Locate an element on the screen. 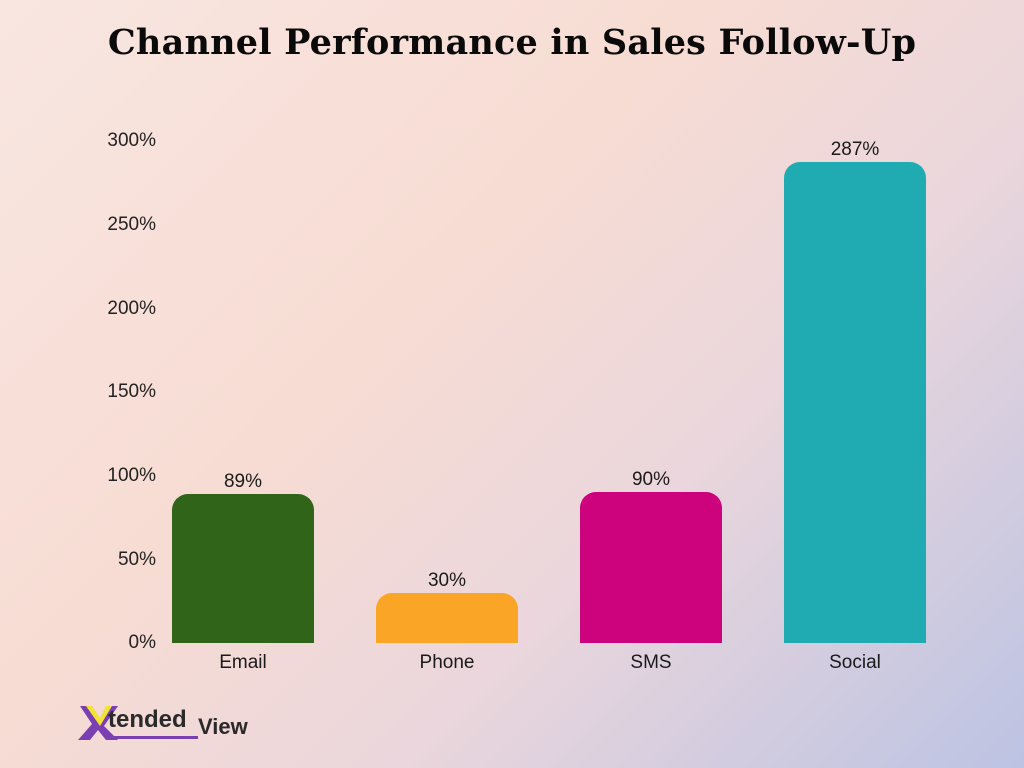 This screenshot has height=768, width=1024. chart-title: Channel Performance in Sales Follow-Up is located at coordinates (512, 42).